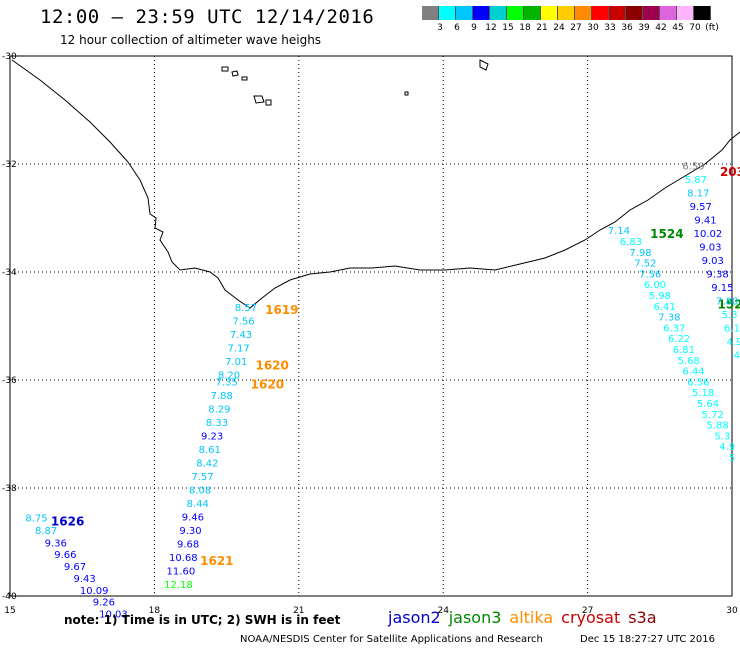 The width and height of the screenshot is (740, 650). What do you see at coordinates (655, 285) in the screenshot?
I see `swh-value: 6.00` at bounding box center [655, 285].